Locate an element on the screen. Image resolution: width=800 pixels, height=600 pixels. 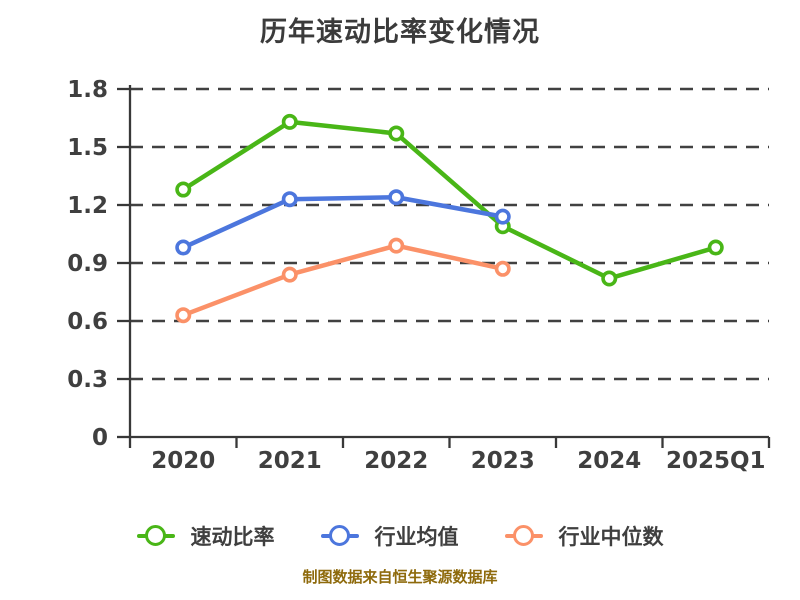
series-line-industry-median is located at coordinates (343, 280).